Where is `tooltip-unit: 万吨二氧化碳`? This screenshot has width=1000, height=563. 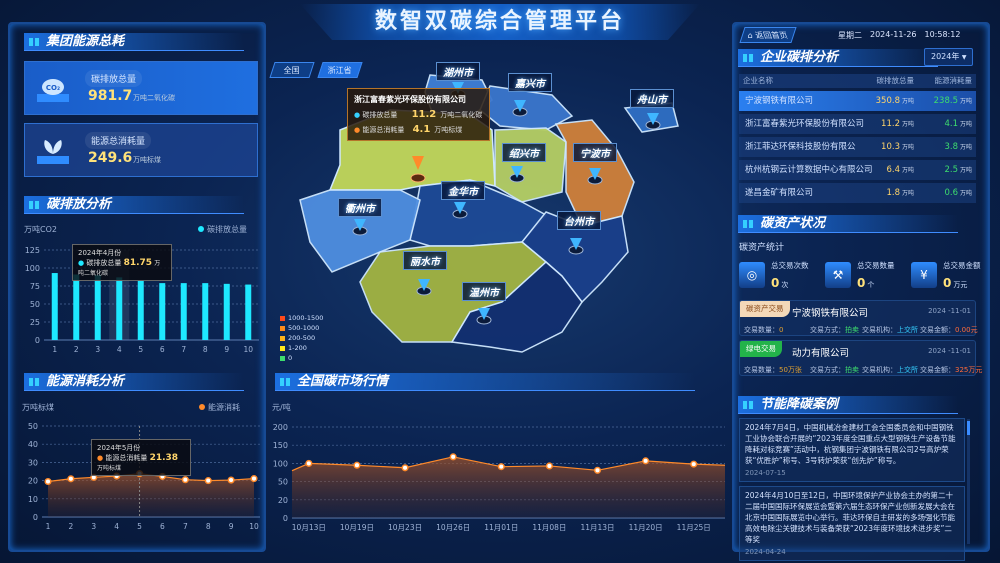
tooltip-unit: 万吨二氧化碳 is located at coordinates (119, 268).